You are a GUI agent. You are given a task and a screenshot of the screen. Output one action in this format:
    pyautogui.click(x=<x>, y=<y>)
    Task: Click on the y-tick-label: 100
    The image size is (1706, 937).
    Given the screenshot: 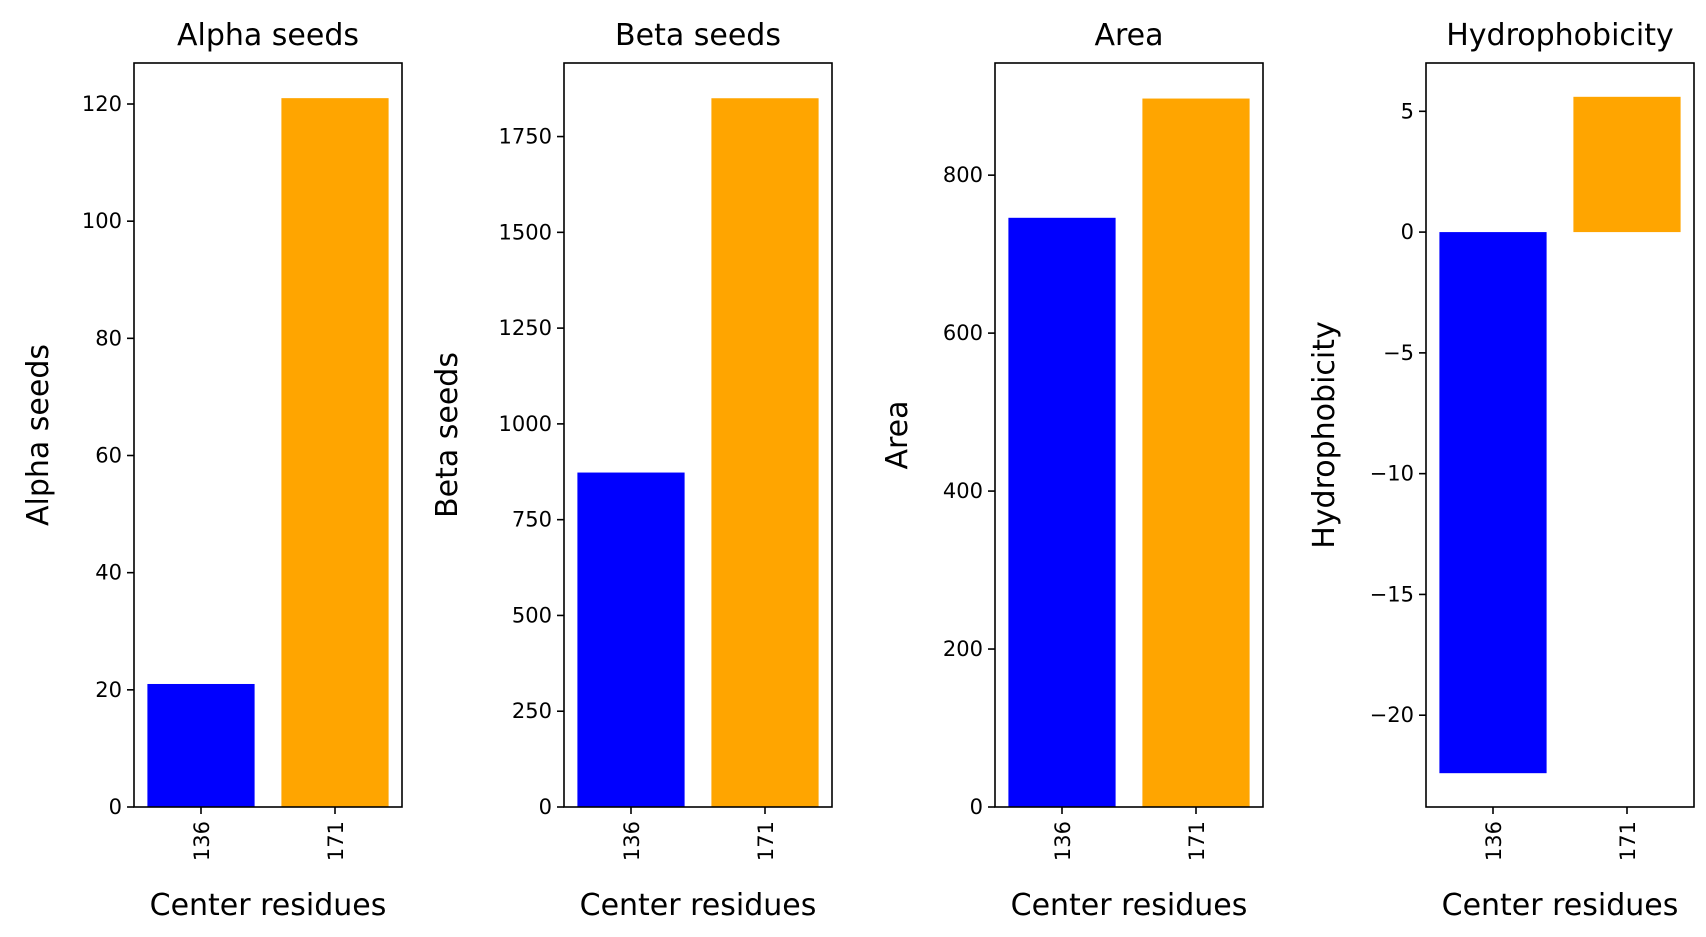 What is the action you would take?
    pyautogui.click(x=102, y=221)
    